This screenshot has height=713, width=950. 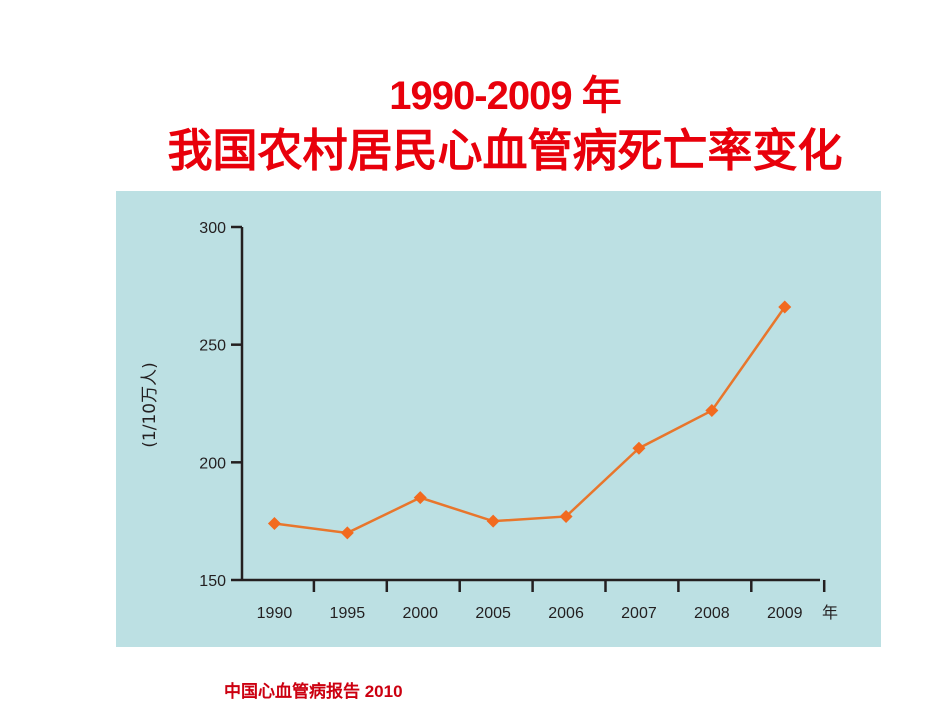 What do you see at coordinates (785, 613) in the screenshot?
I see `x-tick-label: 2009` at bounding box center [785, 613].